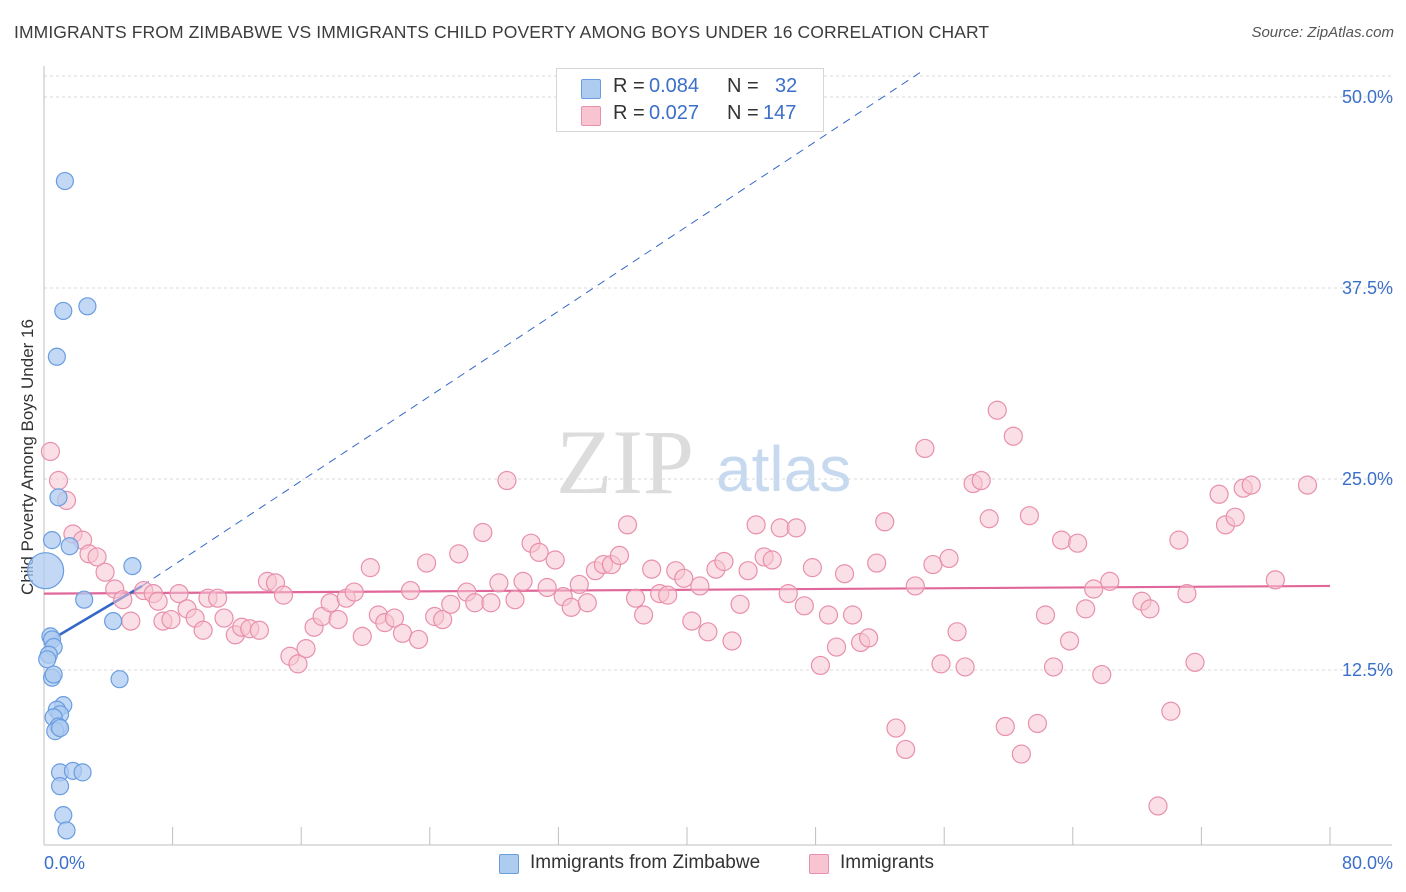 This screenshot has width=1406, height=892. I want to click on legend-n-value: 32, so click(786, 86).